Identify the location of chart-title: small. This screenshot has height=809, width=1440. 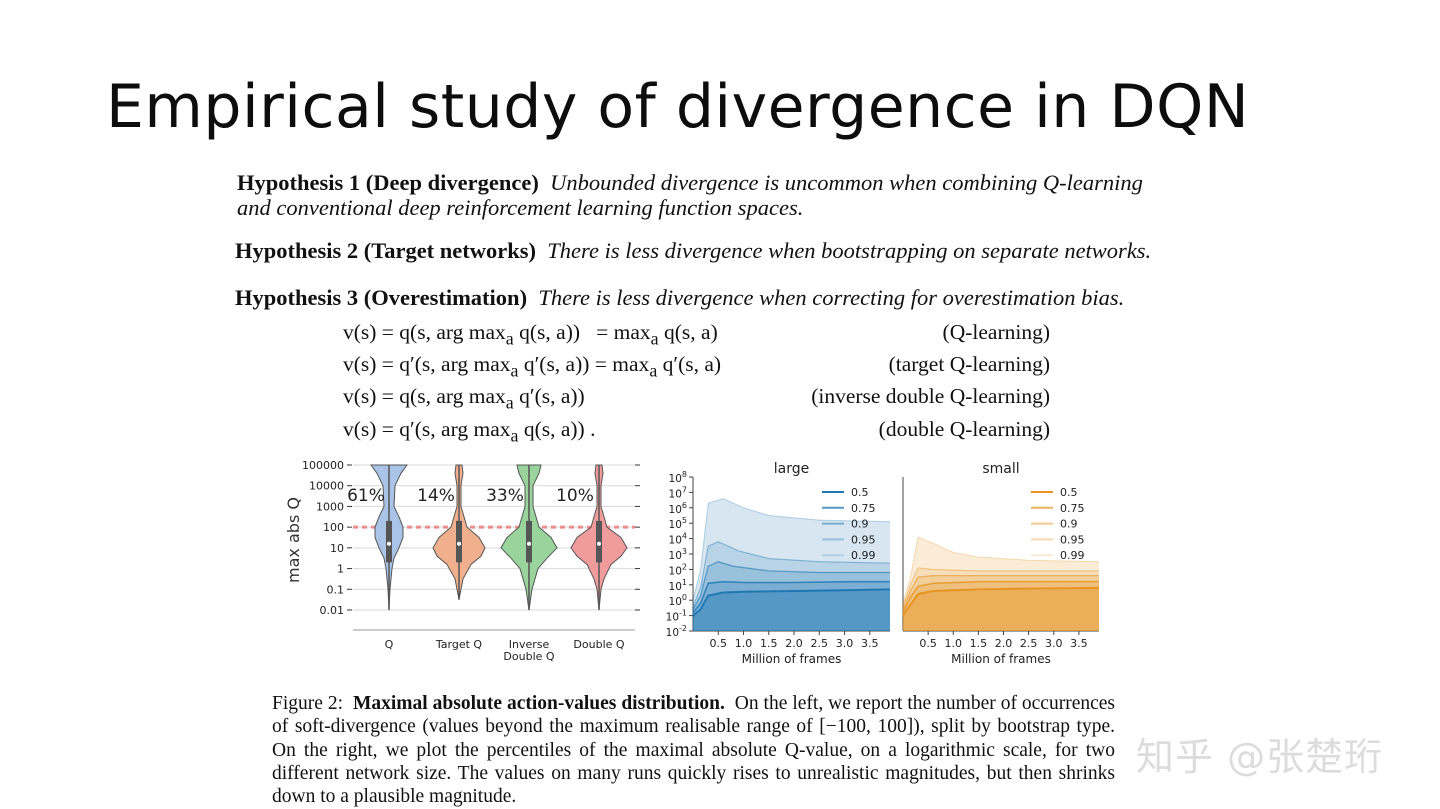
(1000, 469).